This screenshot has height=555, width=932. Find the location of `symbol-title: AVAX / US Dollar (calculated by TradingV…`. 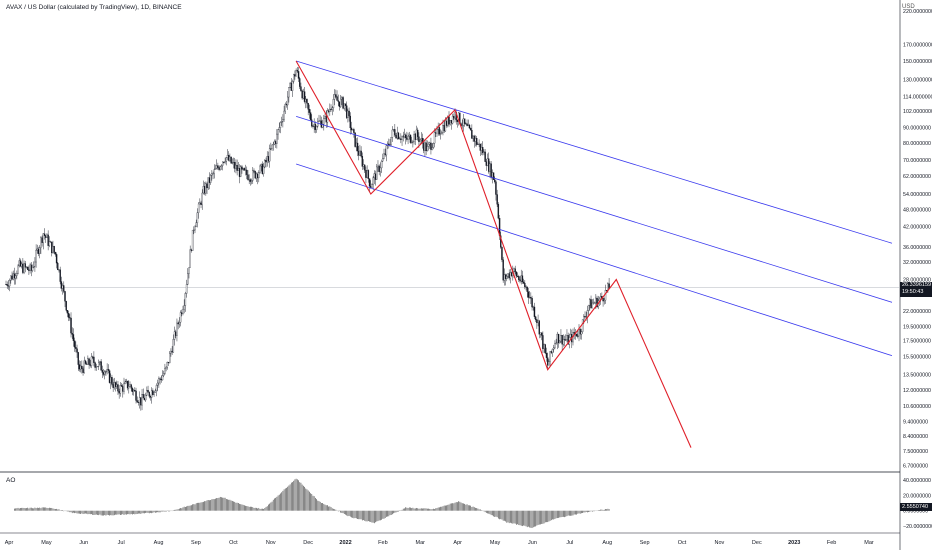

symbol-title: AVAX / US Dollar (calculated by TradingV… is located at coordinates (94, 7).